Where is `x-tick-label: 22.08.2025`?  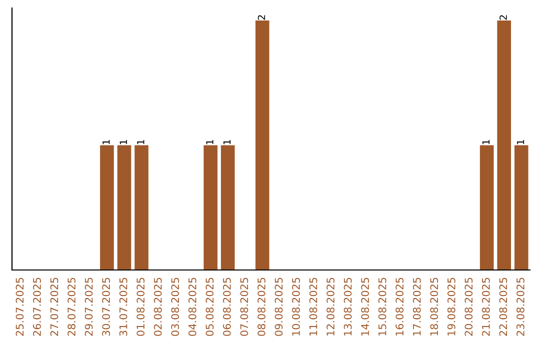
x-tick-label: 22.08.2025 is located at coordinates (503, 307).